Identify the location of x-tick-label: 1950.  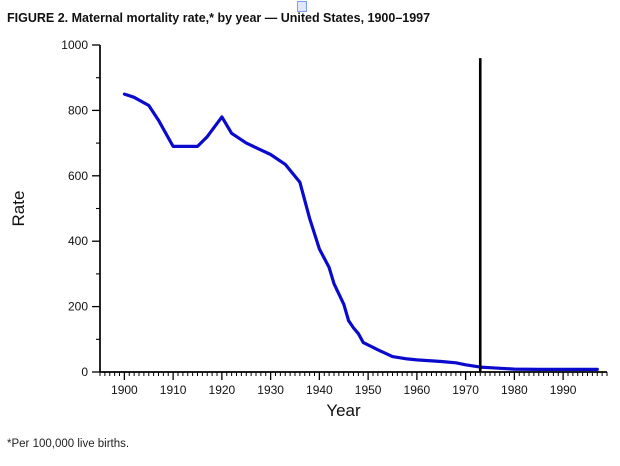
(368, 390).